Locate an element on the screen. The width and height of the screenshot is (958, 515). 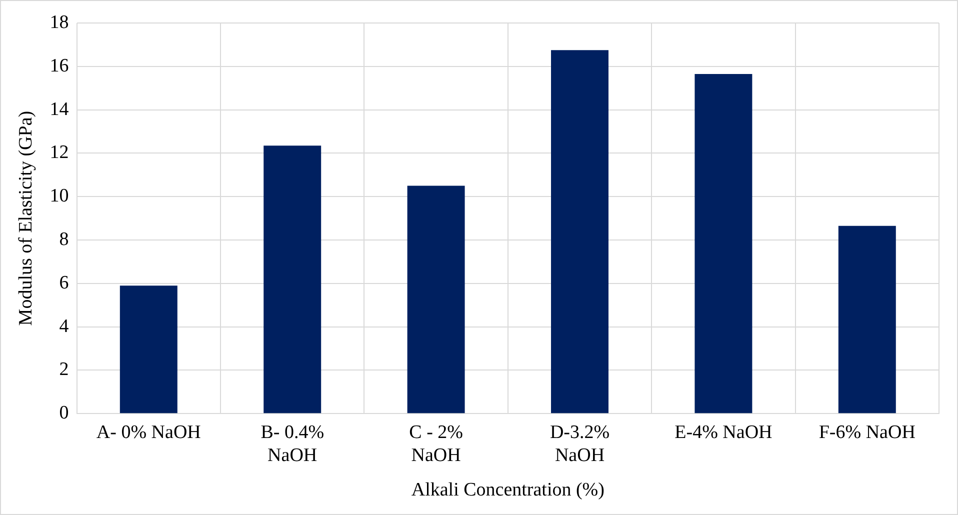
x-tick-label: A- 0% NaOH is located at coordinates (149, 432).